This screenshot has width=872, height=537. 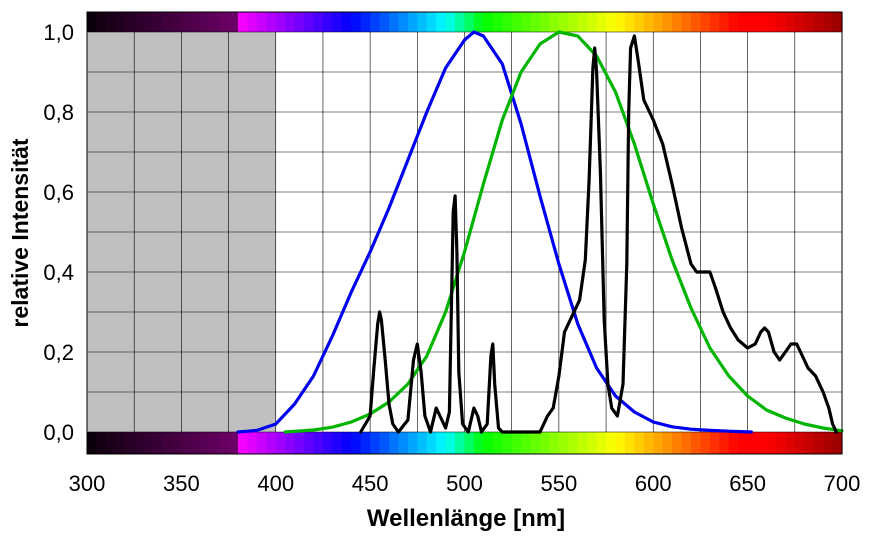 What do you see at coordinates (466, 518) in the screenshot?
I see `x-axis-label: Wellenlänge [nm]` at bounding box center [466, 518].